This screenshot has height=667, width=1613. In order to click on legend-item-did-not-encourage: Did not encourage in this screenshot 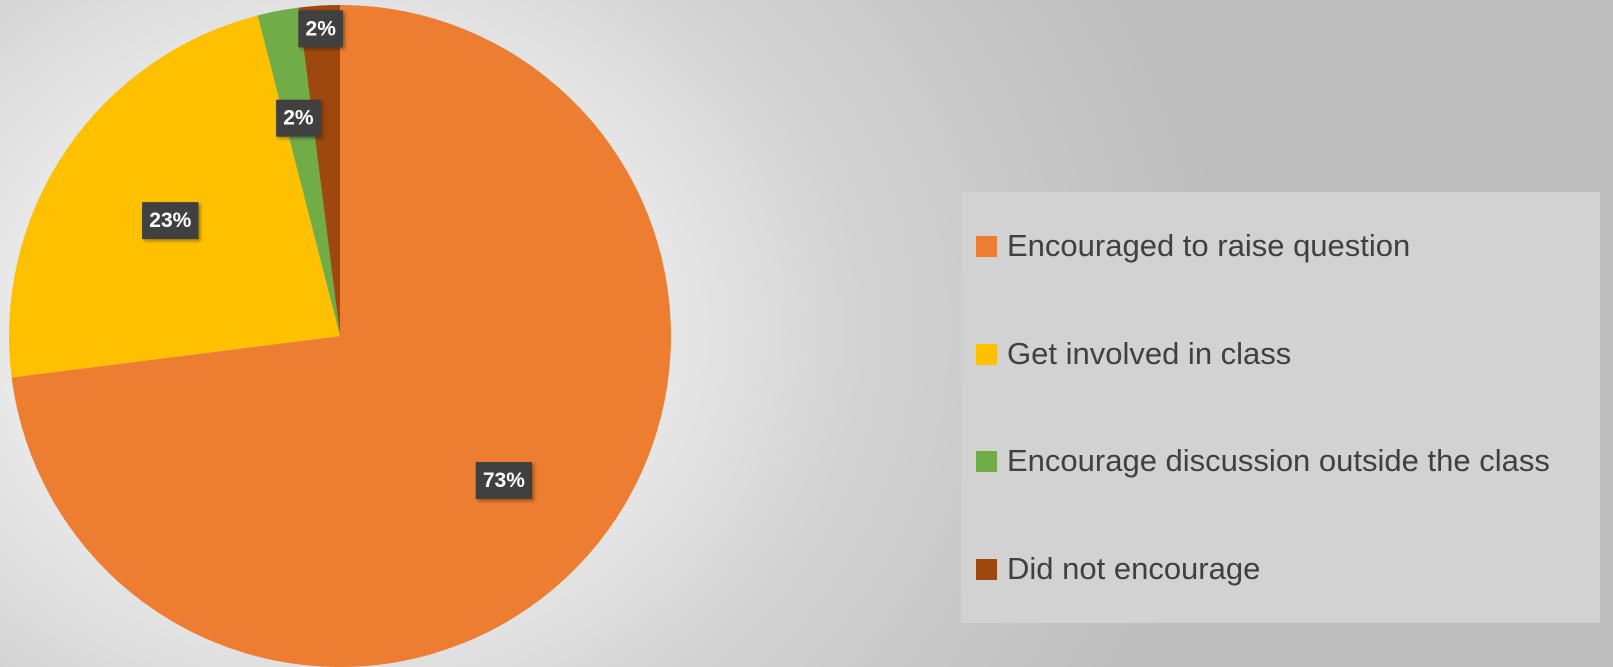, I will do `click(1118, 569)`.